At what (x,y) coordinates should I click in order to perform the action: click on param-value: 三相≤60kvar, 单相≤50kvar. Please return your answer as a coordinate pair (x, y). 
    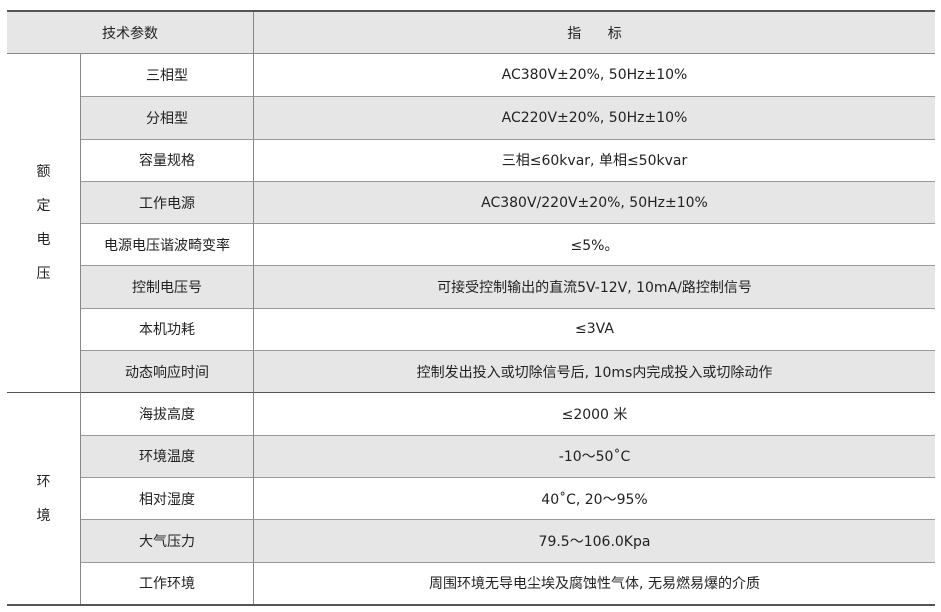
    Looking at the image, I should click on (594, 159).